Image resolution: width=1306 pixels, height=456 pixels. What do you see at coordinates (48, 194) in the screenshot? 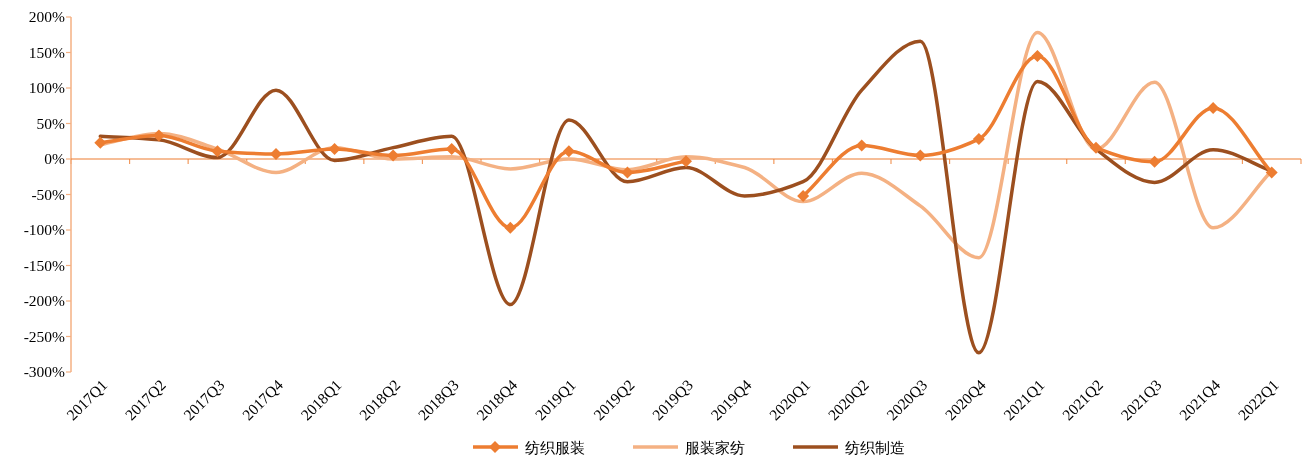
I see `y-tick-label: -50%` at bounding box center [48, 194].